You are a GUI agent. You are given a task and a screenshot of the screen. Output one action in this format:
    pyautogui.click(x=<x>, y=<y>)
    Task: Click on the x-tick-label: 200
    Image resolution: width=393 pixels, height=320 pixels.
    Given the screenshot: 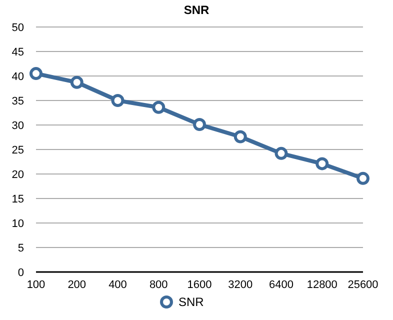 What is the action you would take?
    pyautogui.click(x=77, y=285)
    